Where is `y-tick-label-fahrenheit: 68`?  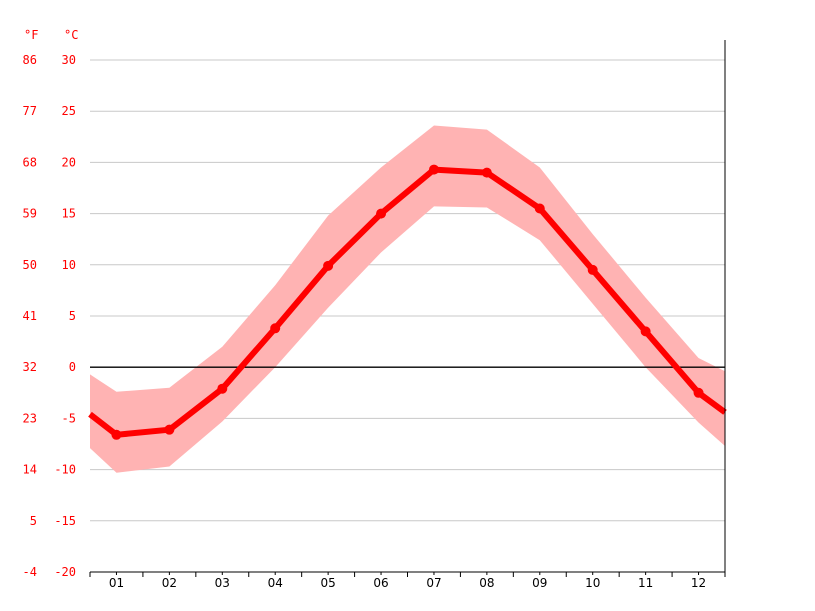
y-tick-label-fahrenheit: 68 is located at coordinates (30, 162).